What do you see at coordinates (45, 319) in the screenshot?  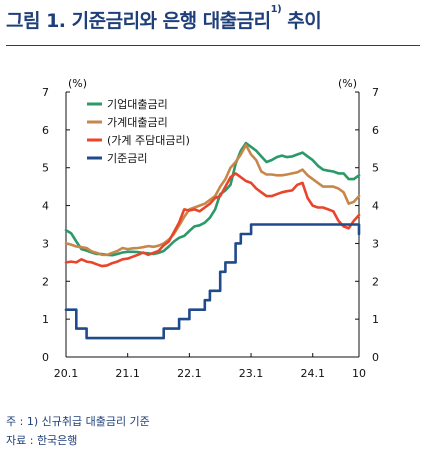 I see `y-tick-label-left: 1` at bounding box center [45, 319].